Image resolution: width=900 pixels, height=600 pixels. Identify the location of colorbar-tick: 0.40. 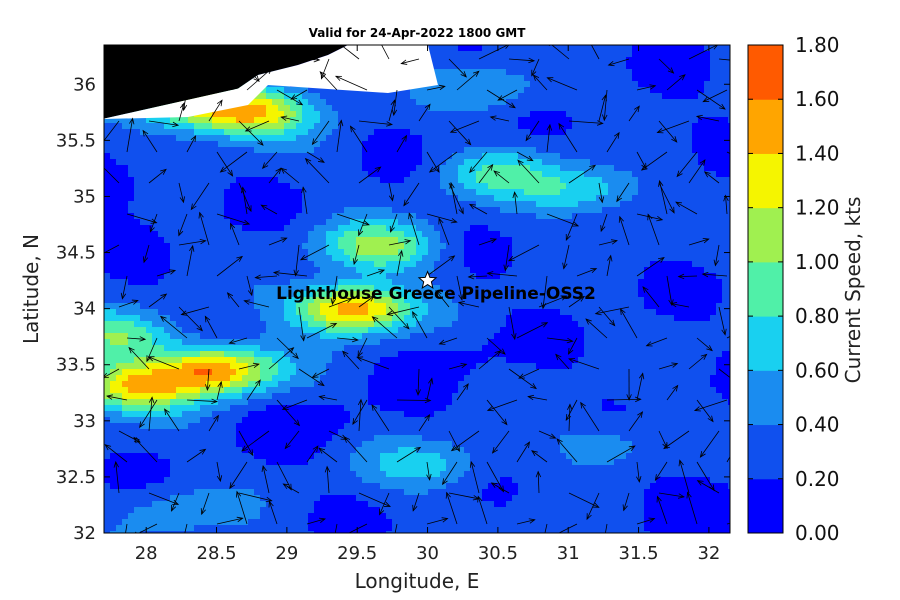
(794, 425).